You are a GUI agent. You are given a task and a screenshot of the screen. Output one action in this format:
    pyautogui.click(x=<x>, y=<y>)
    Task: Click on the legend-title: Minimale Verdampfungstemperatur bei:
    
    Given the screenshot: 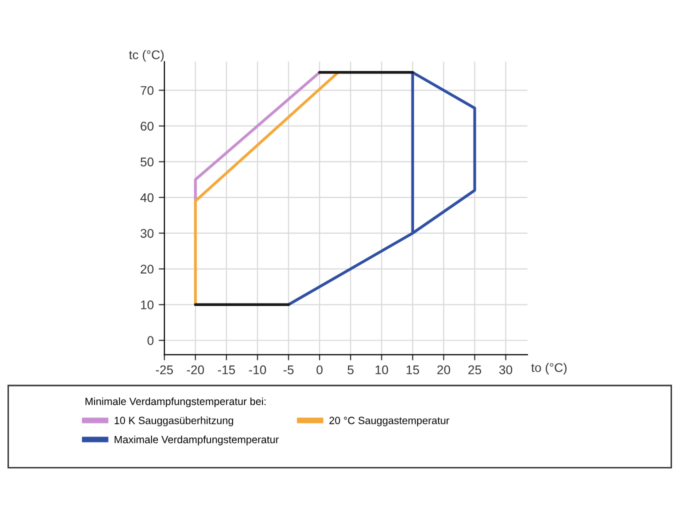 What is the action you would take?
    pyautogui.click(x=176, y=402)
    